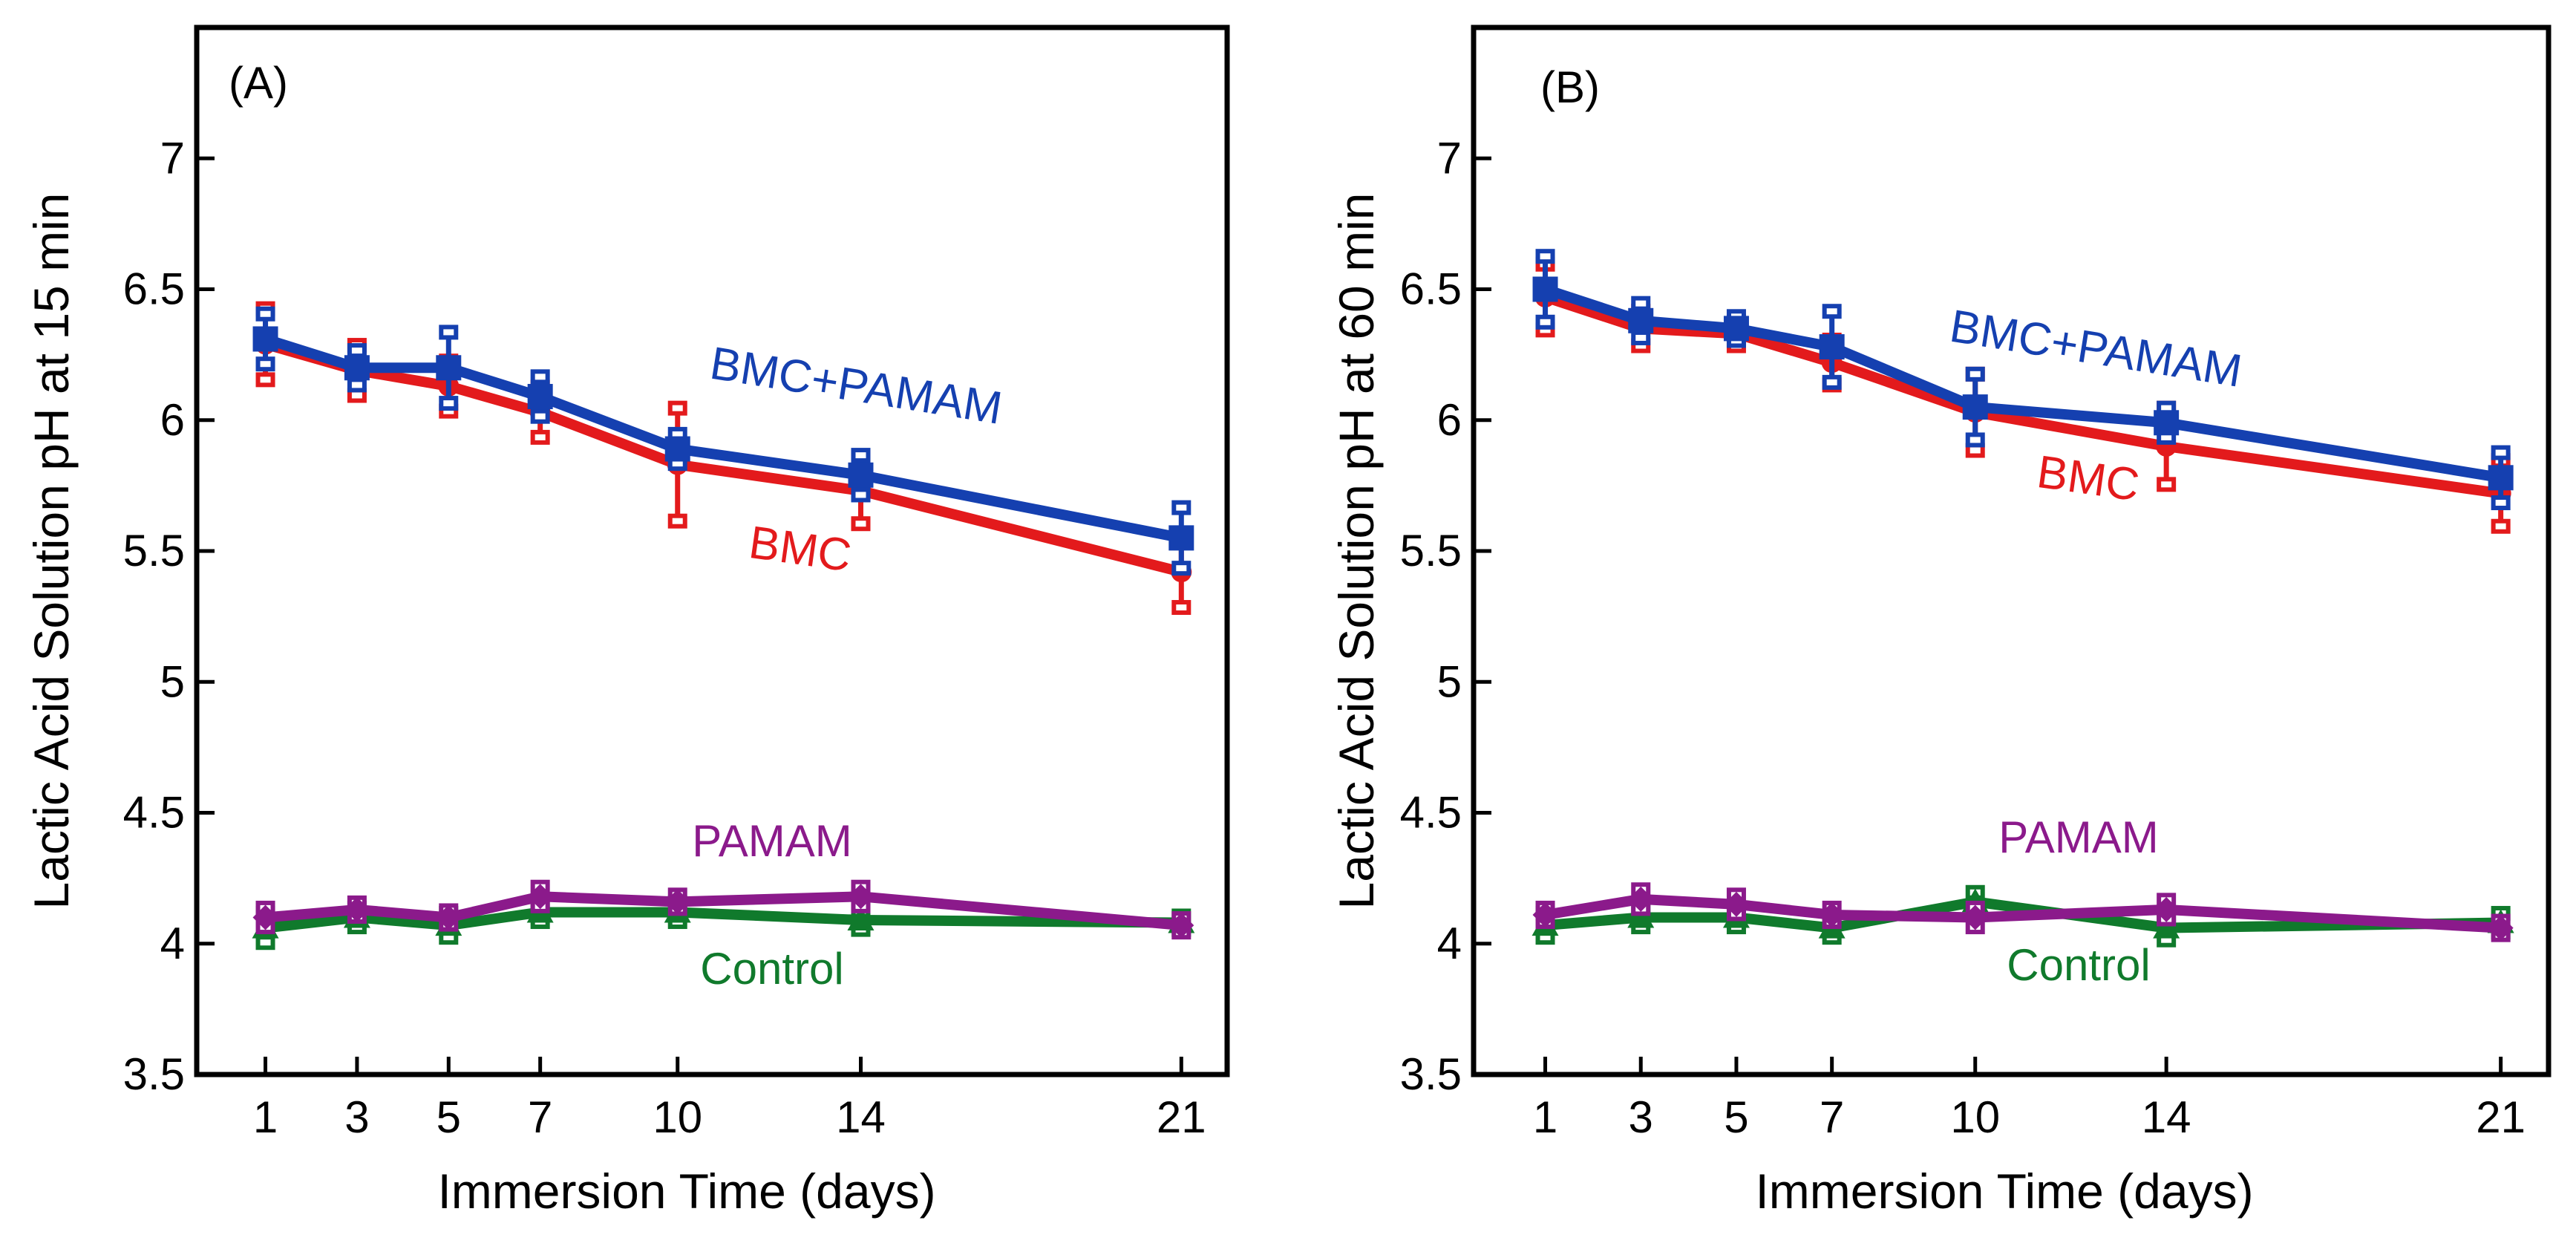 The height and width of the screenshot is (1252, 2576). Describe the element at coordinates (172, 420) in the screenshot. I see `panel-a-ytick-label-5: 6` at that location.